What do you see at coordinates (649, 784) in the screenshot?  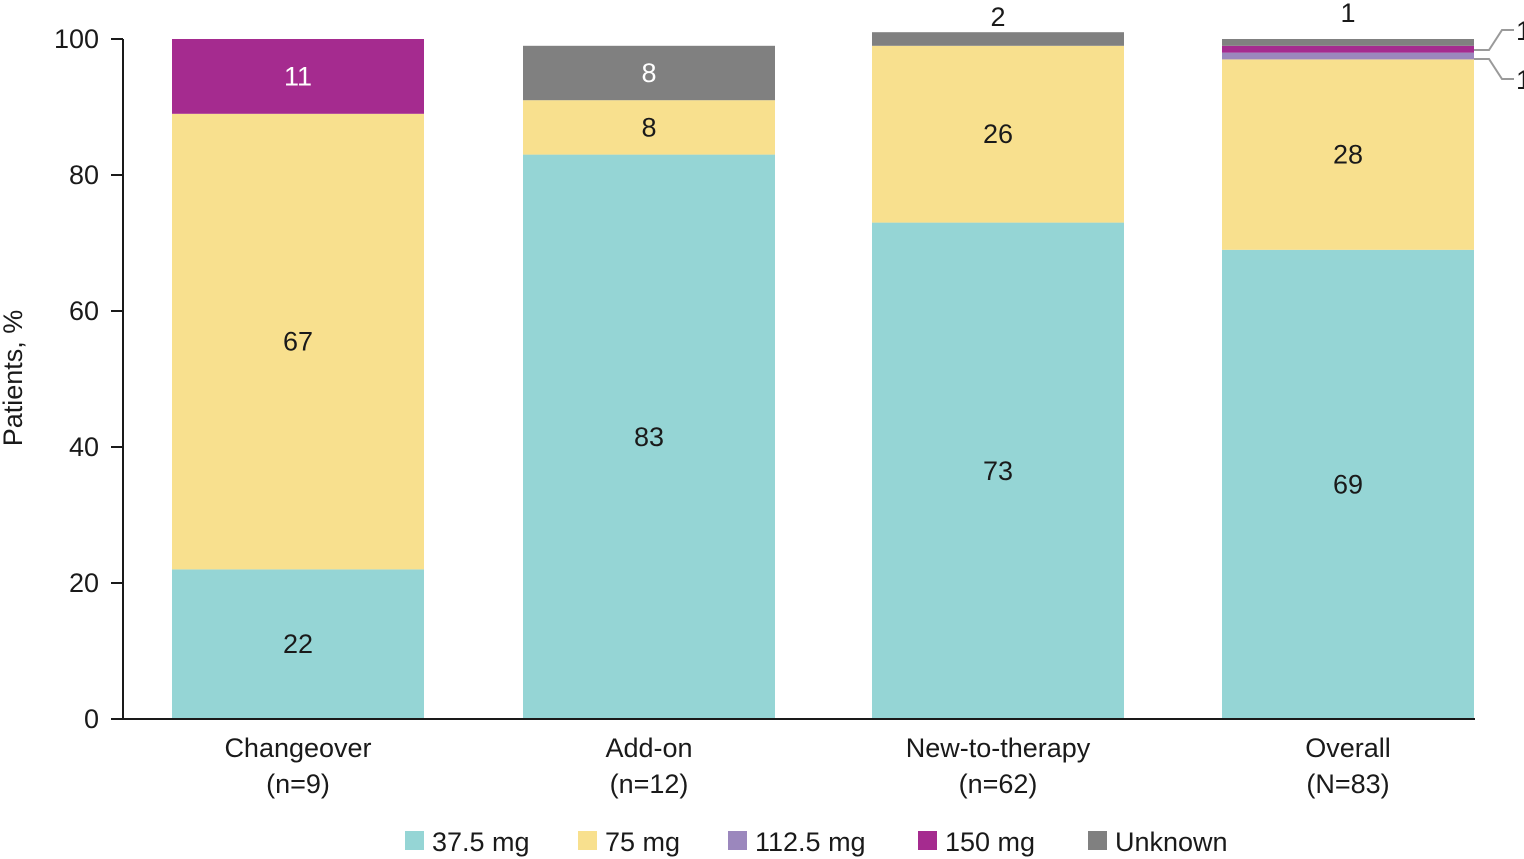 I see `x-category-n-label: (n=12)` at bounding box center [649, 784].